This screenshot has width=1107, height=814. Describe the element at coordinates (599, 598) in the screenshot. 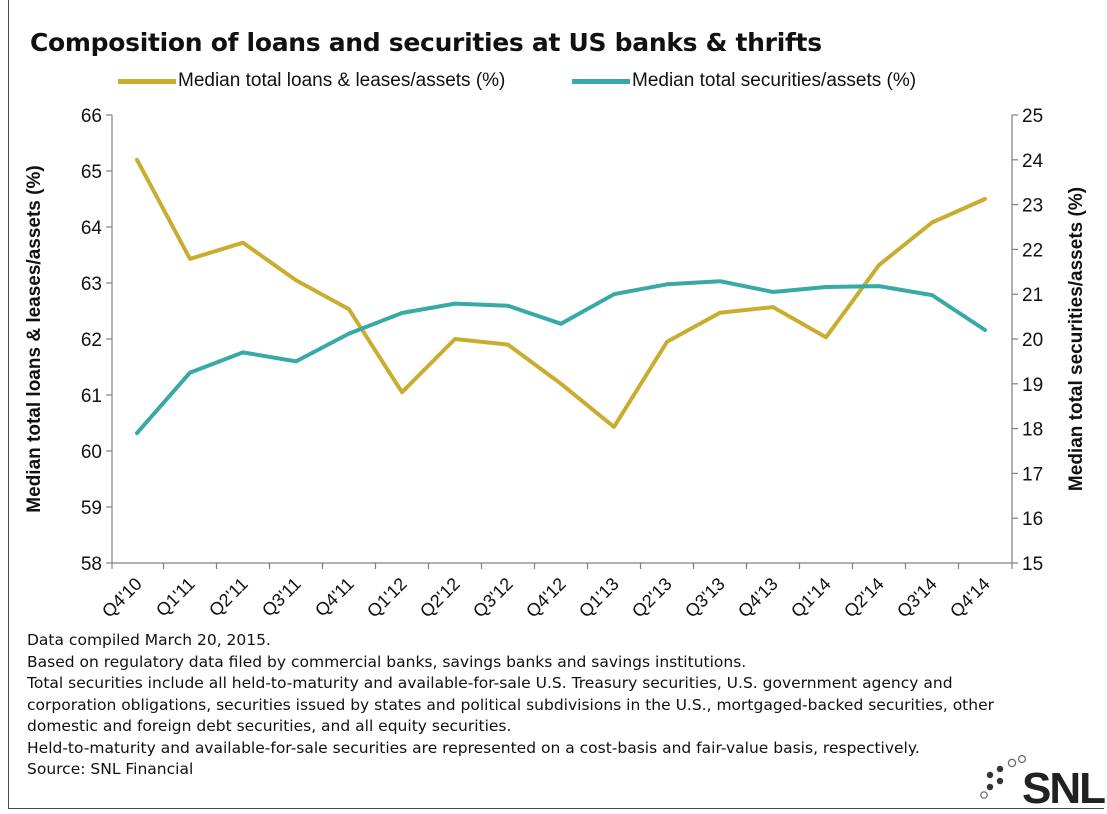

I see `x-tick-label: Q1'13` at that location.